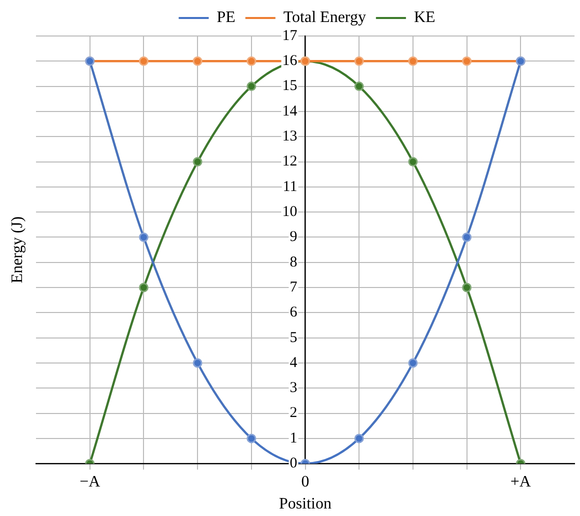 This screenshot has width=580, height=516. Describe the element at coordinates (290, 136) in the screenshot. I see `y-tick-label: 13` at that location.